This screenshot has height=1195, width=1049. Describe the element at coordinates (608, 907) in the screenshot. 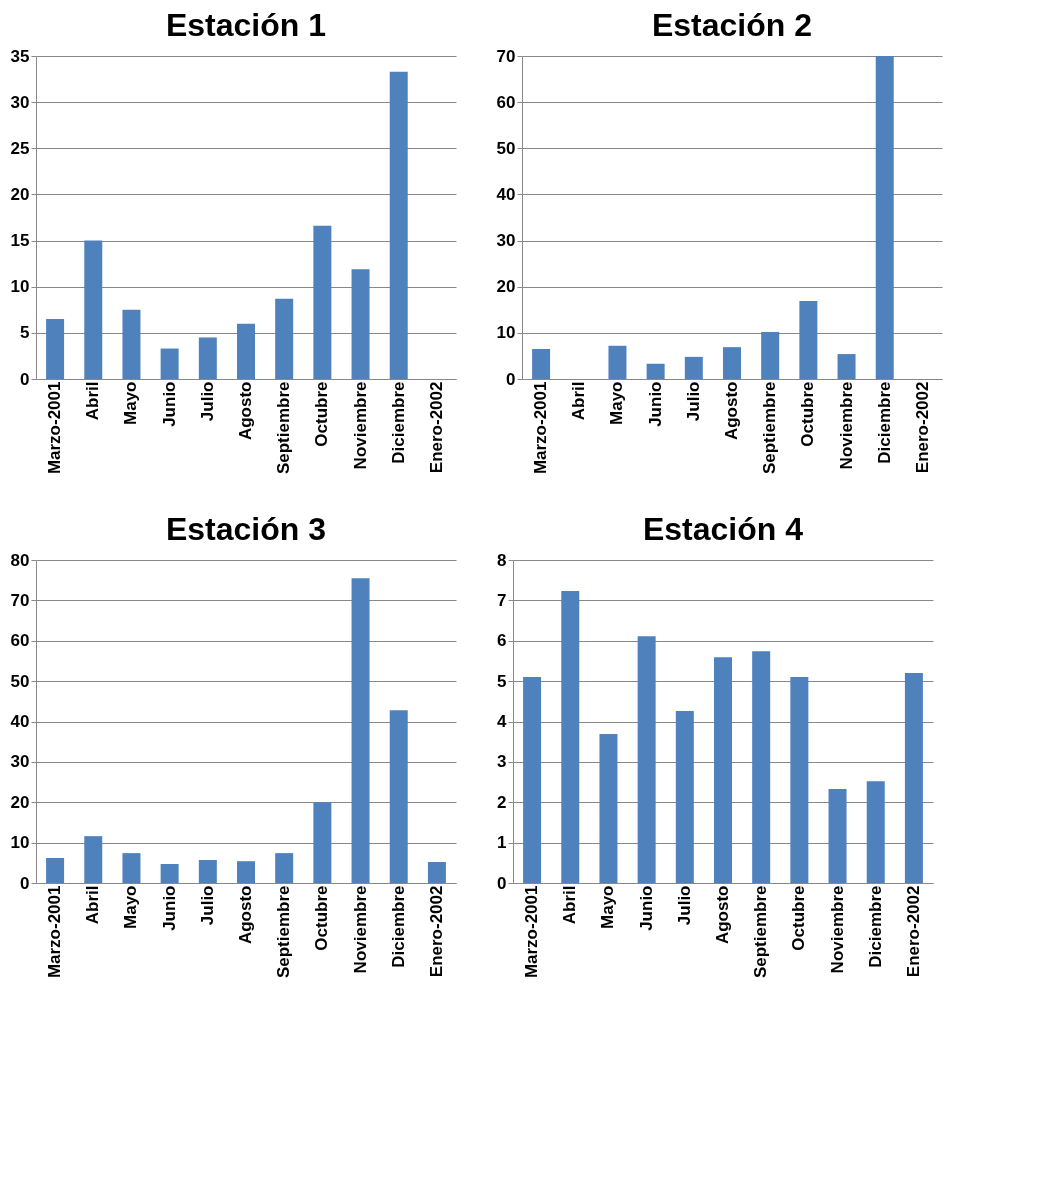

I see `x-tick-label: Mayo` at that location.